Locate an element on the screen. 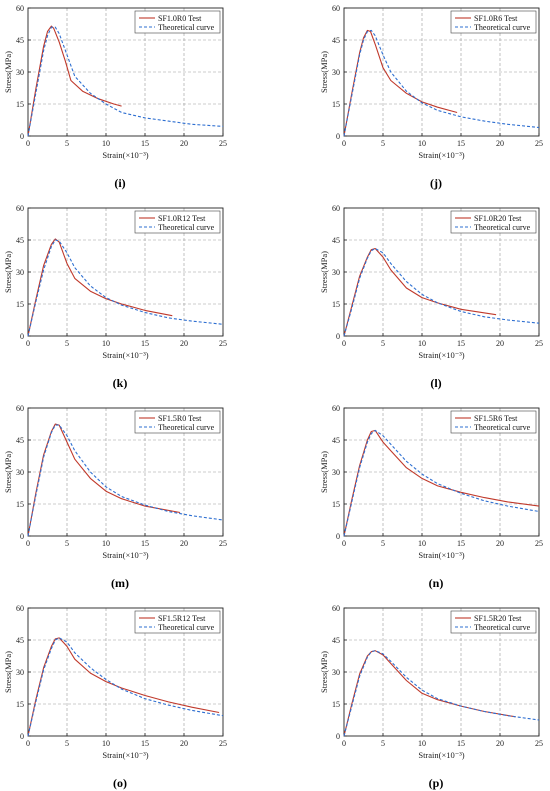 This screenshot has width=550, height=791. panel-label: (n) is located at coordinates (436, 583).